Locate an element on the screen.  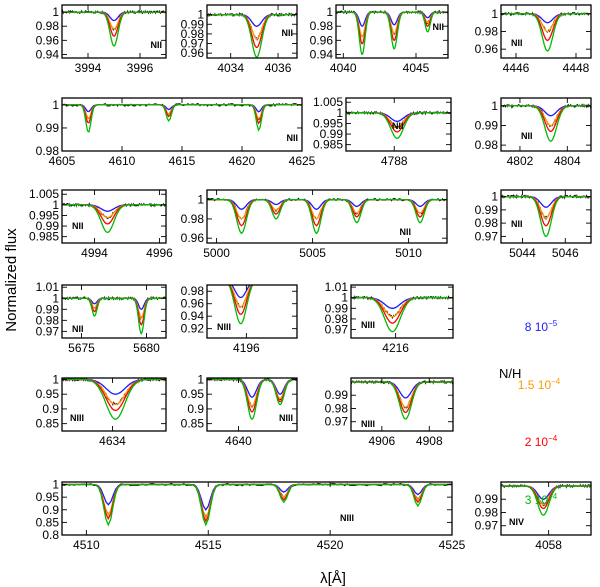
x-tick-label: 4448 is located at coordinates (576, 68).